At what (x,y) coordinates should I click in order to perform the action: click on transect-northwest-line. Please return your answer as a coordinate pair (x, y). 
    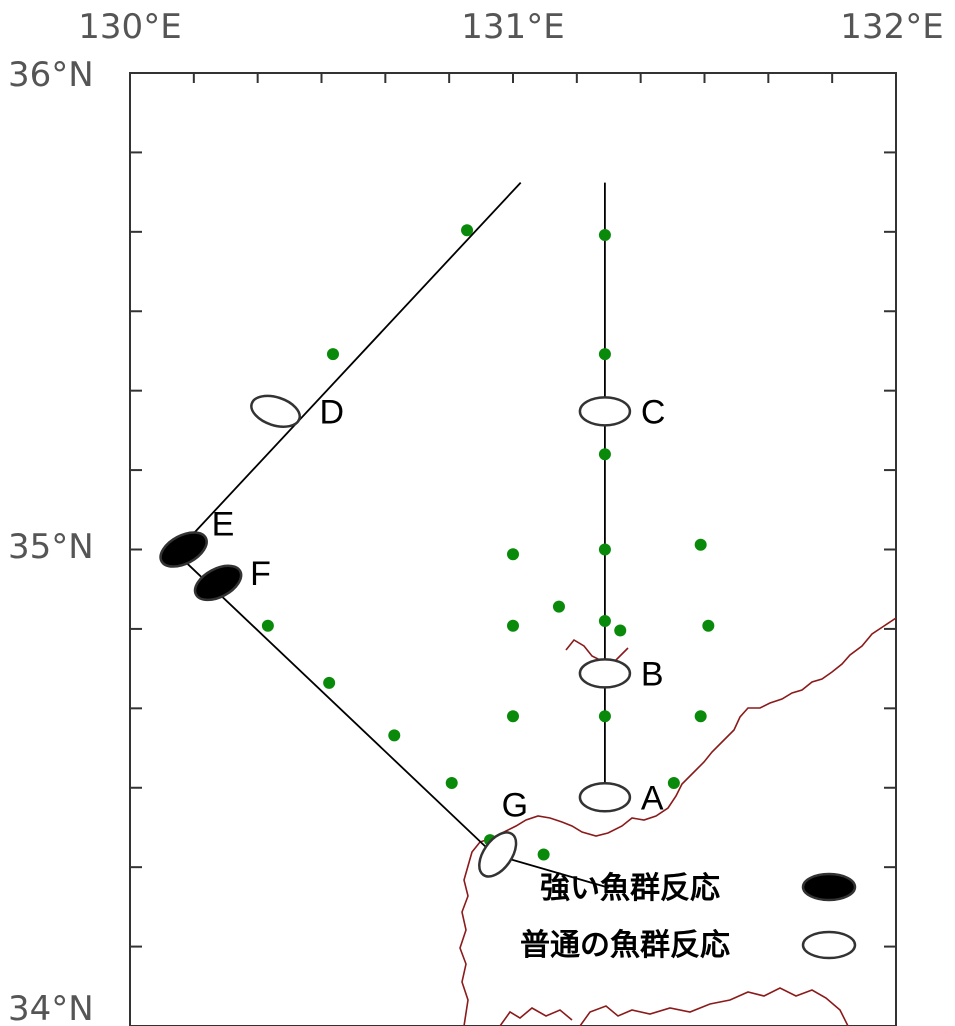
    Looking at the image, I should click on (354, 361).